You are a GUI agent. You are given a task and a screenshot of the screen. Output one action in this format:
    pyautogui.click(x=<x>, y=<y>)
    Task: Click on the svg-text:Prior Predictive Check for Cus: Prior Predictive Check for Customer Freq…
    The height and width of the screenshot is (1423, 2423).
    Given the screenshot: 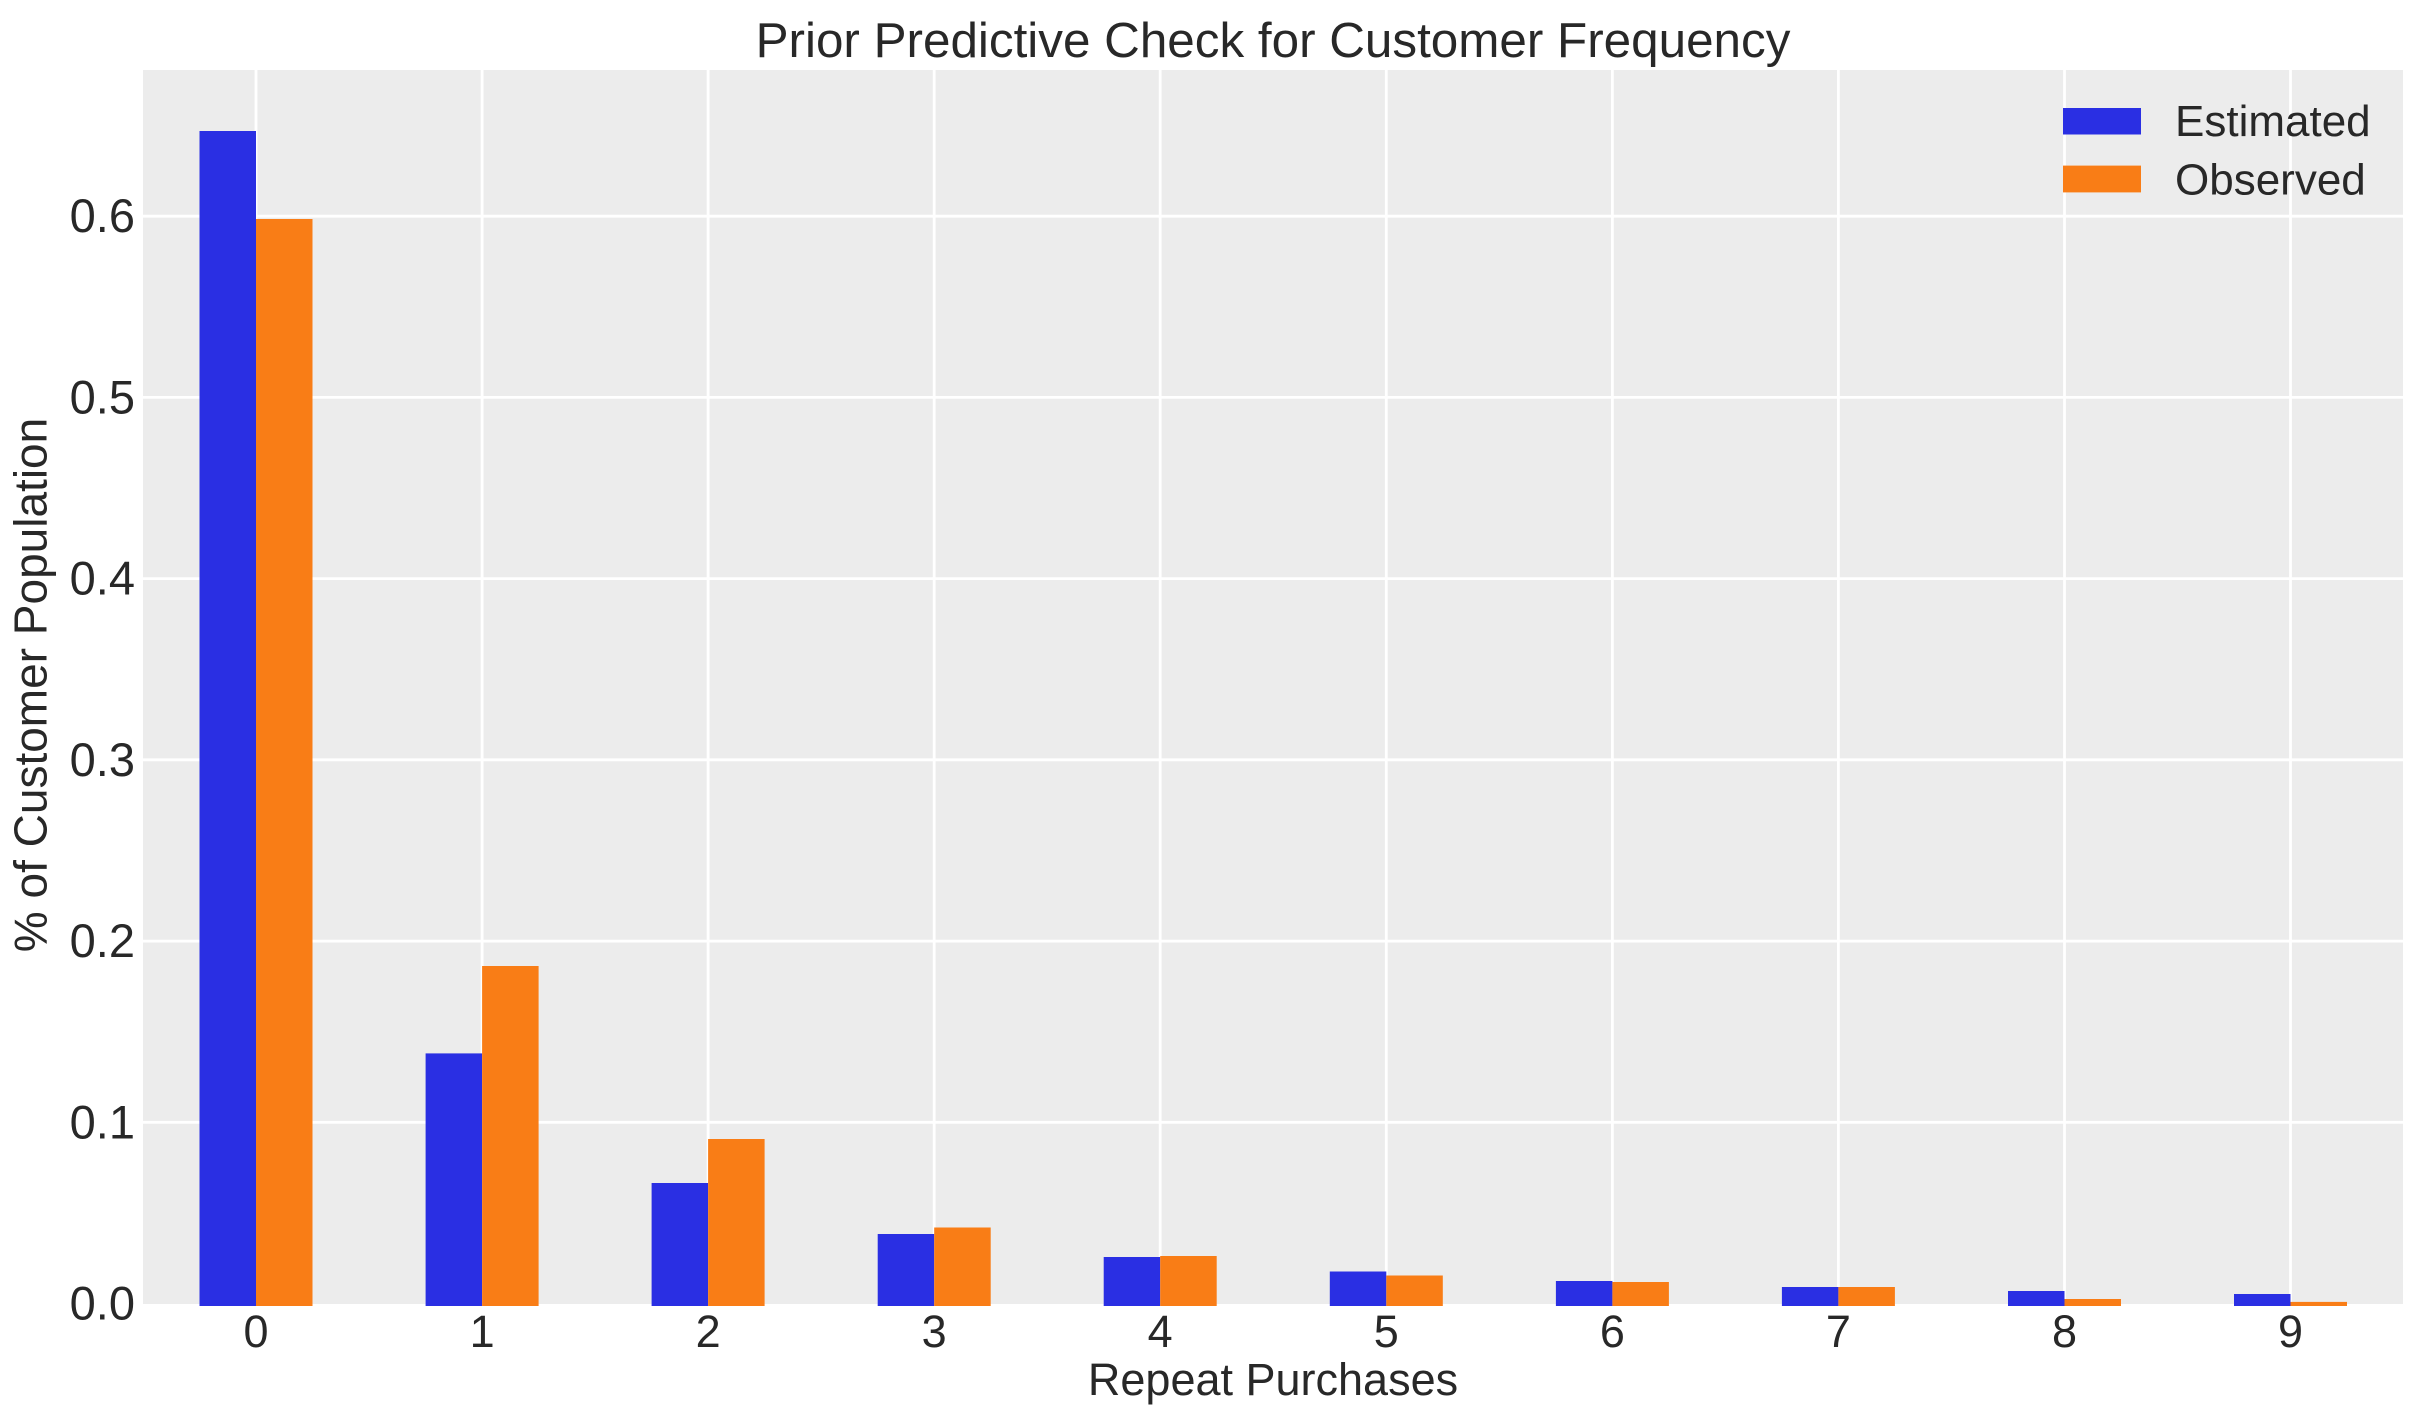 What is the action you would take?
    pyautogui.click(x=1273, y=40)
    